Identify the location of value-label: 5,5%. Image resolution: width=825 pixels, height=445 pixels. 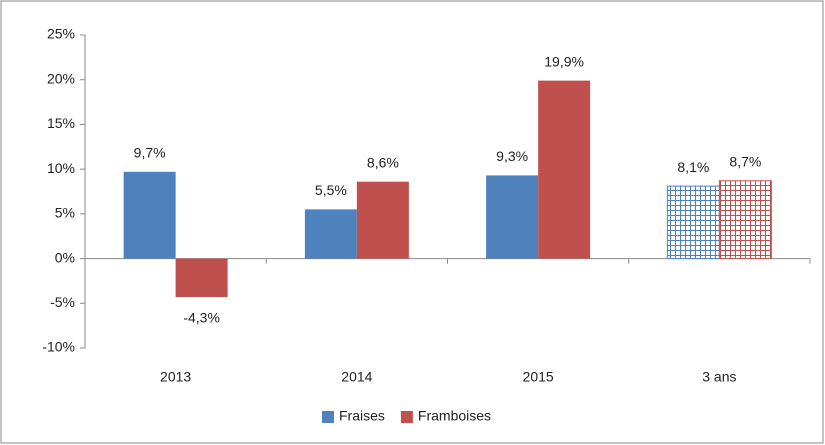
(331, 190).